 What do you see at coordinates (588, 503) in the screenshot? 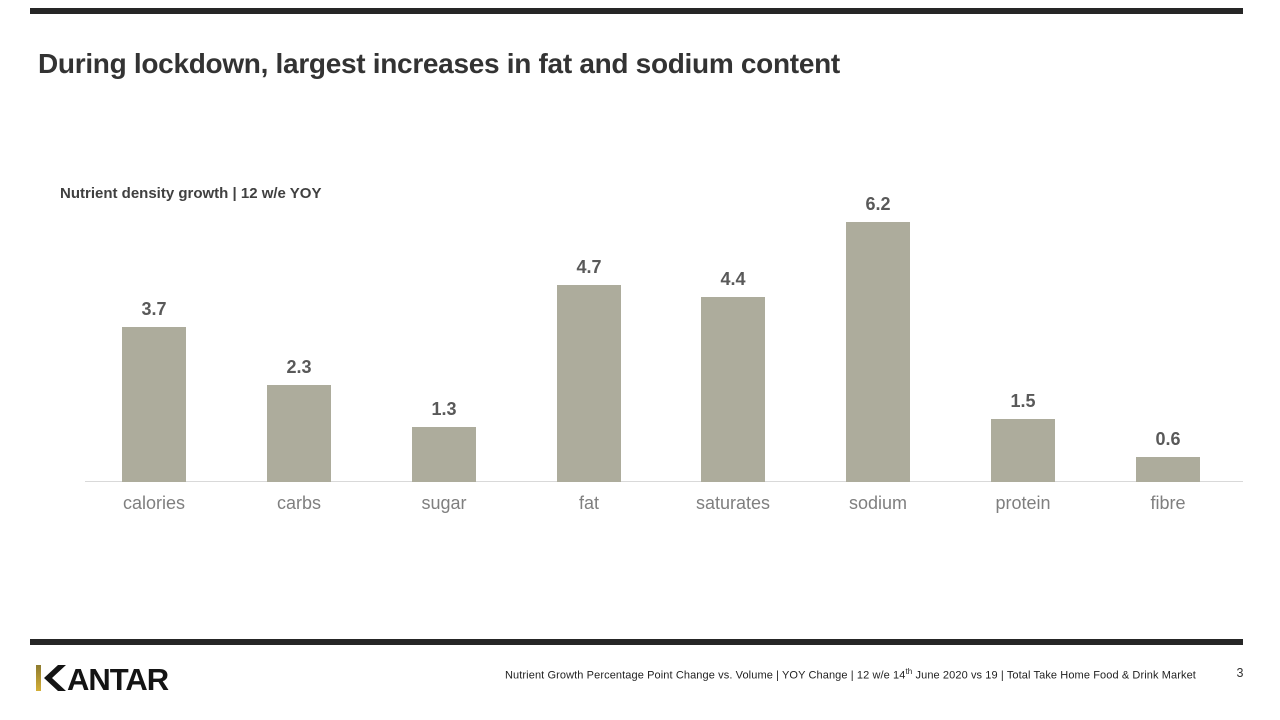
I see `bar-category-label: fat` at bounding box center [588, 503].